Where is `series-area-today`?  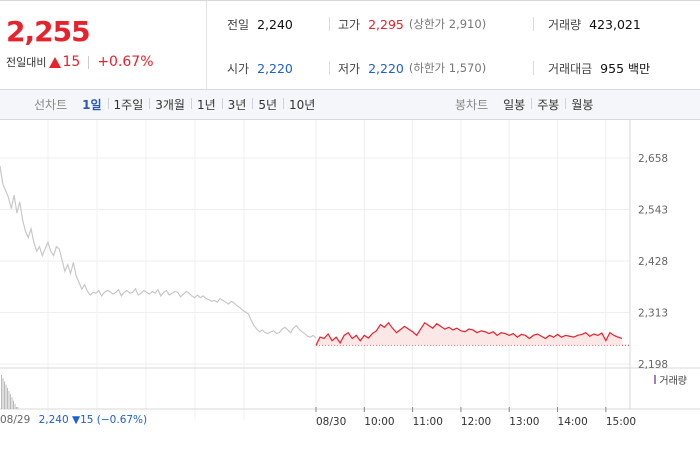
series-area-today is located at coordinates (469, 334).